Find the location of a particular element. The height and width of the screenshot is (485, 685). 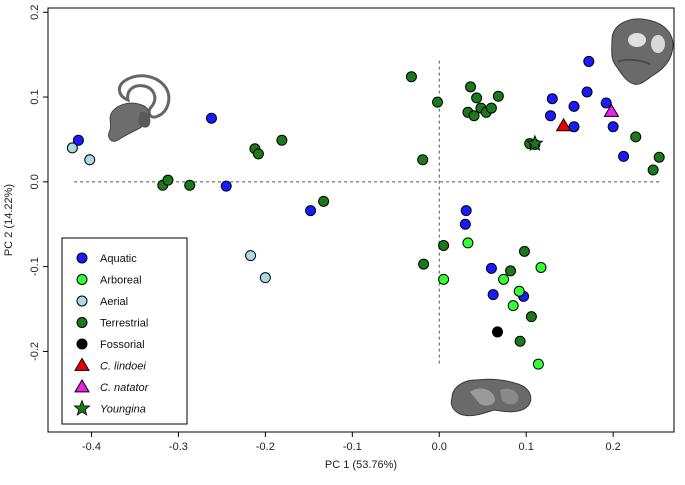

x-tick-label: -0.2 is located at coordinates (265, 447).